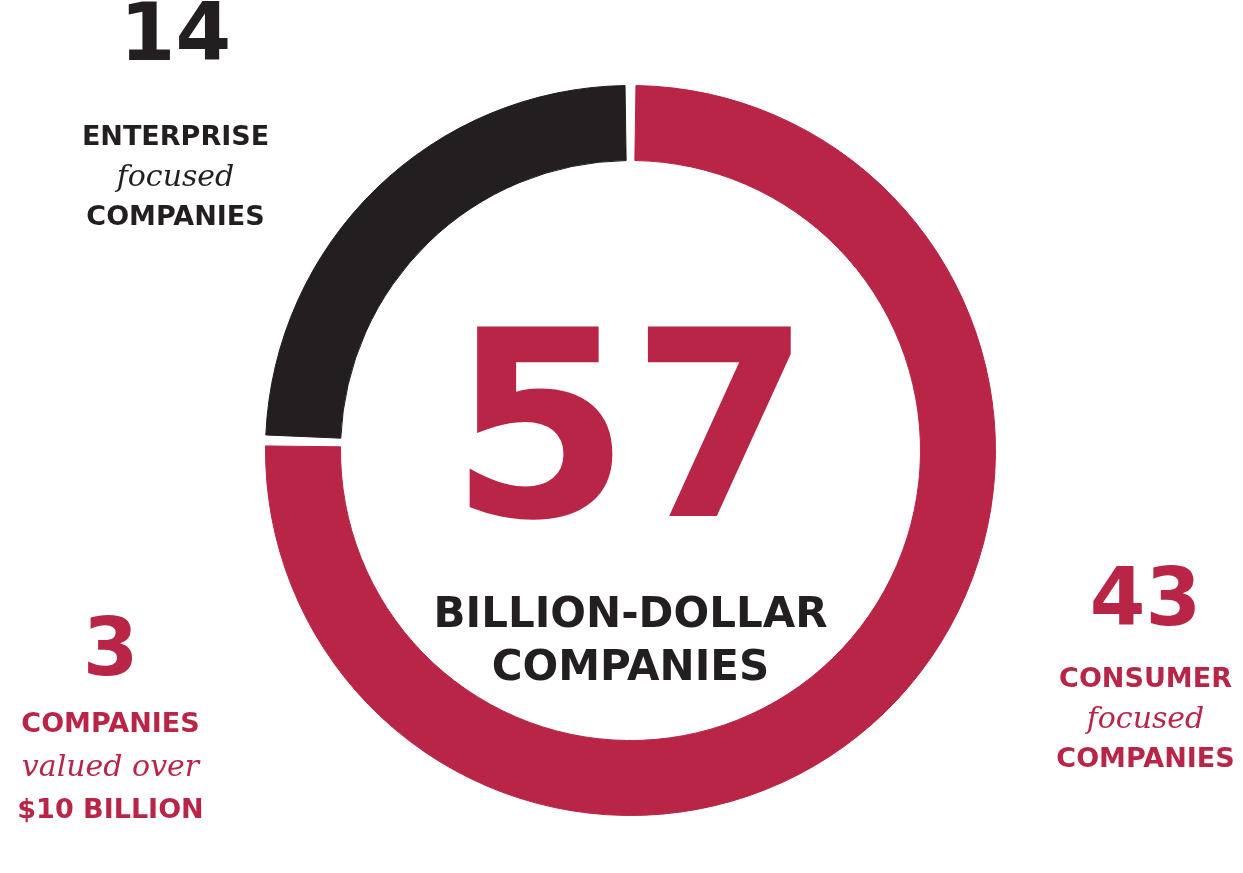 The image size is (1243, 873). Describe the element at coordinates (630, 639) in the screenshot. I see `text: BILLION-DOLLAR COMPANIES` at that location.